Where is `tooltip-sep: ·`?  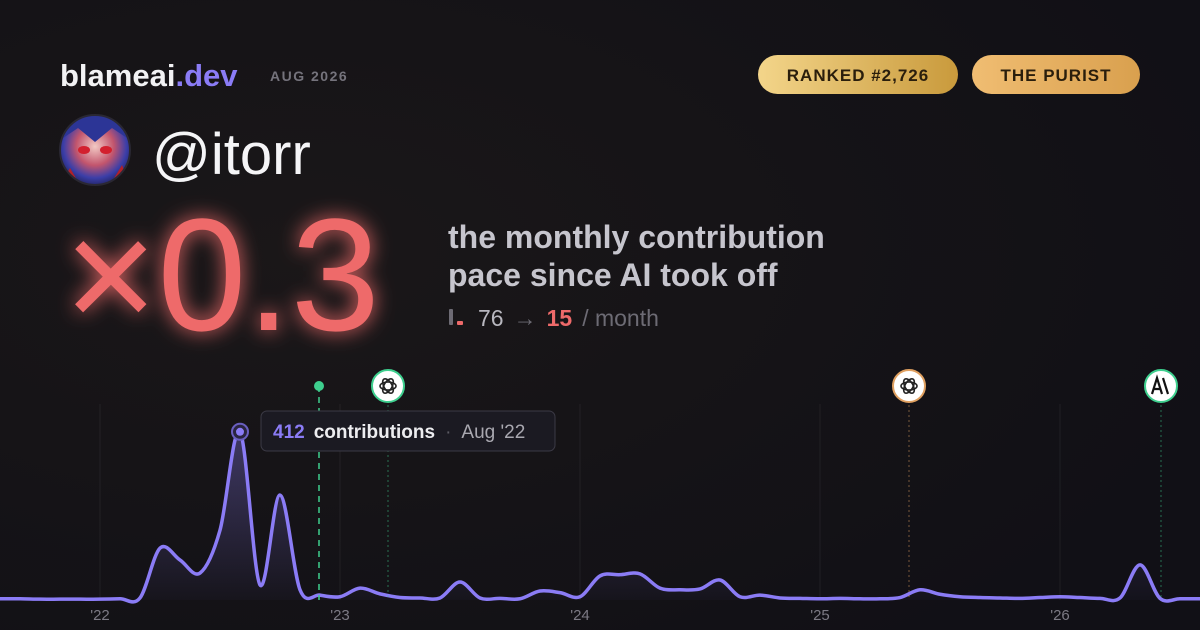 tooltip-sep: · is located at coordinates (448, 432).